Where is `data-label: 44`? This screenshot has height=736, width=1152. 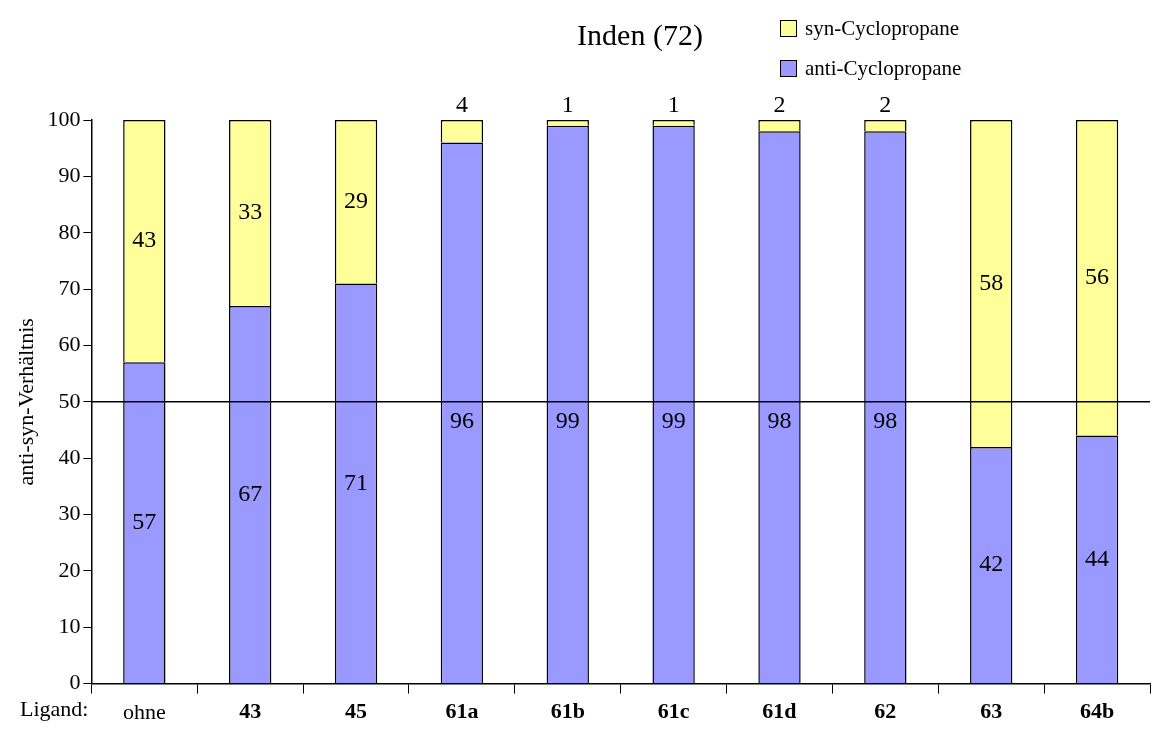 data-label: 44 is located at coordinates (1097, 557).